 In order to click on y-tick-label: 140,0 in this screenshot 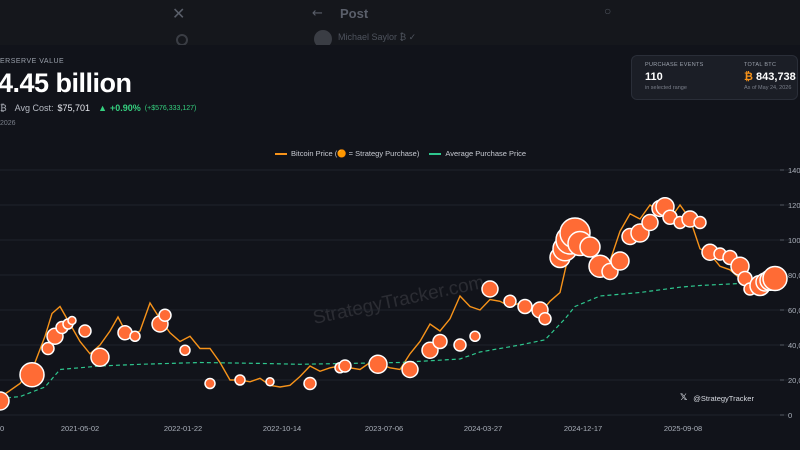, I will do `click(794, 170)`.